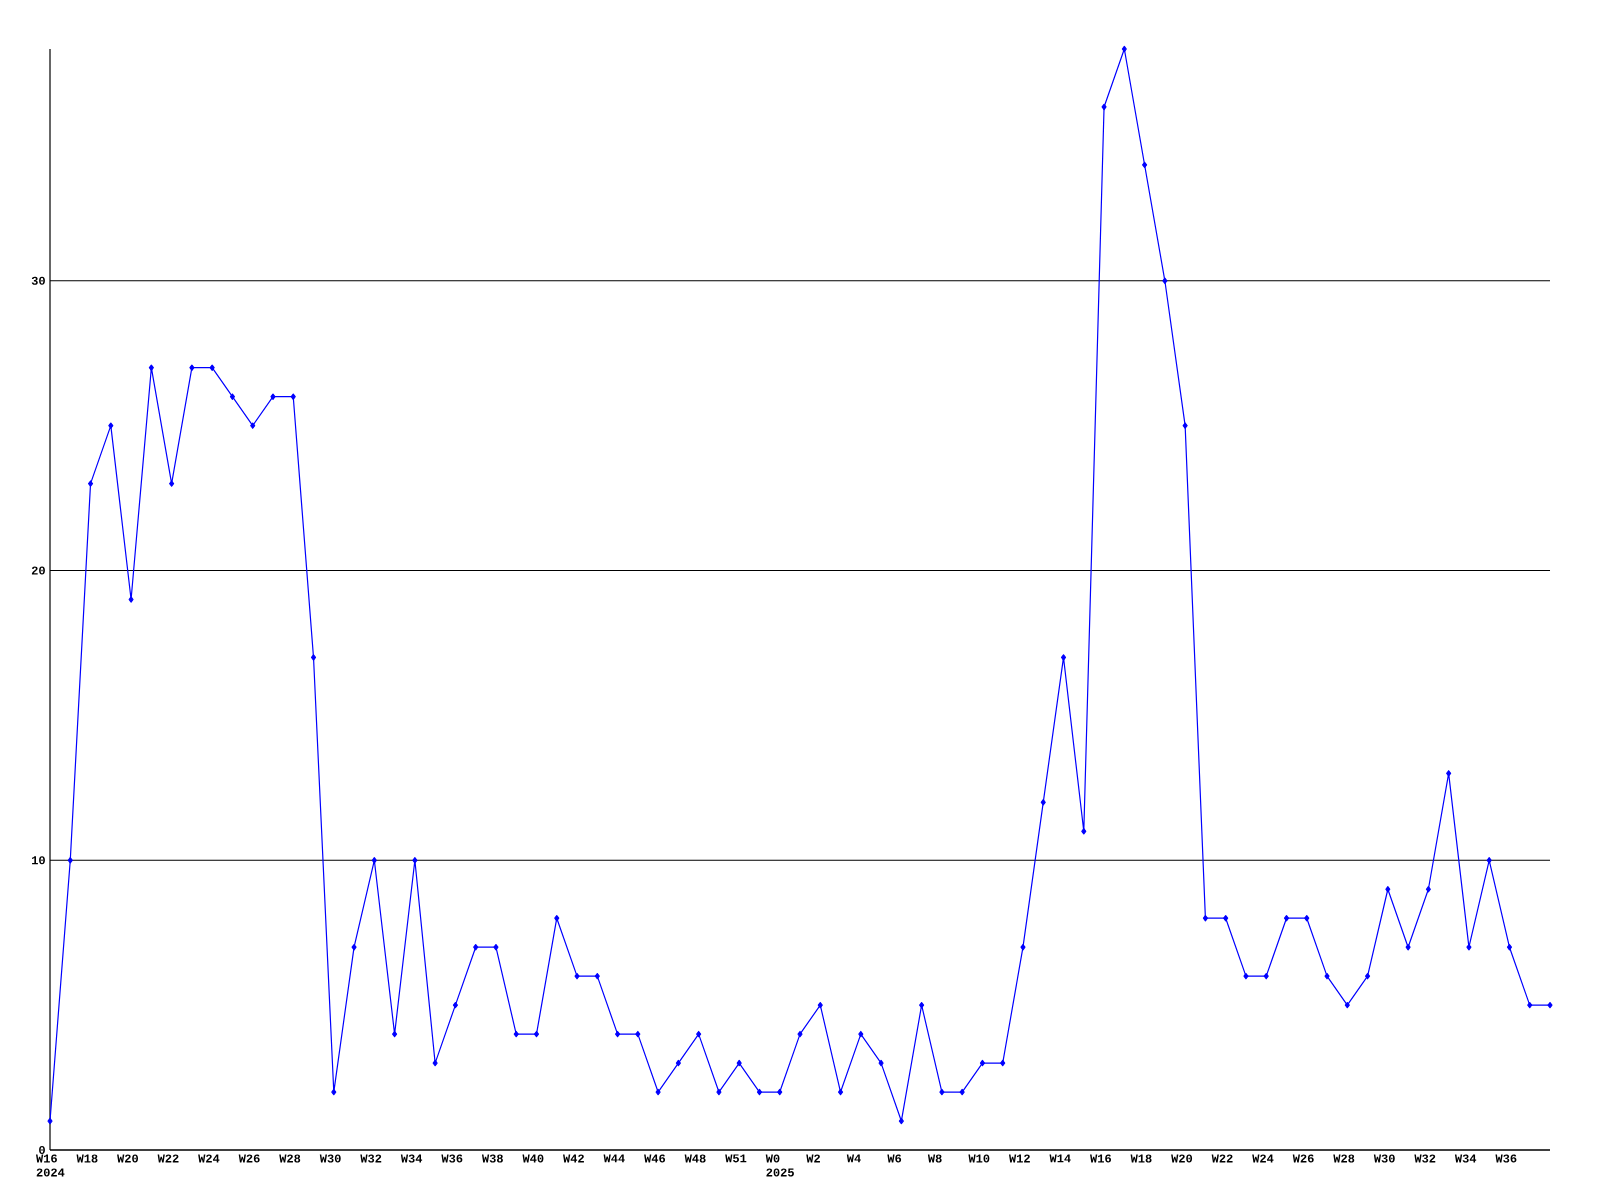 This screenshot has height=1200, width=1600. Describe the element at coordinates (779, 1165) in the screenshot. I see `x-tick-label: W0 2025` at that location.